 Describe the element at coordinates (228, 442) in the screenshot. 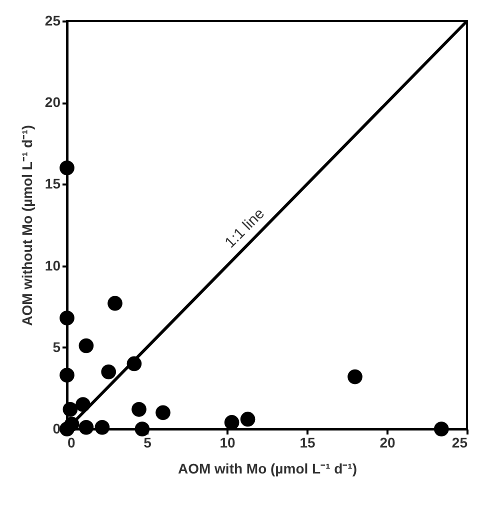

I see `x-tick-label: 10` at that location.